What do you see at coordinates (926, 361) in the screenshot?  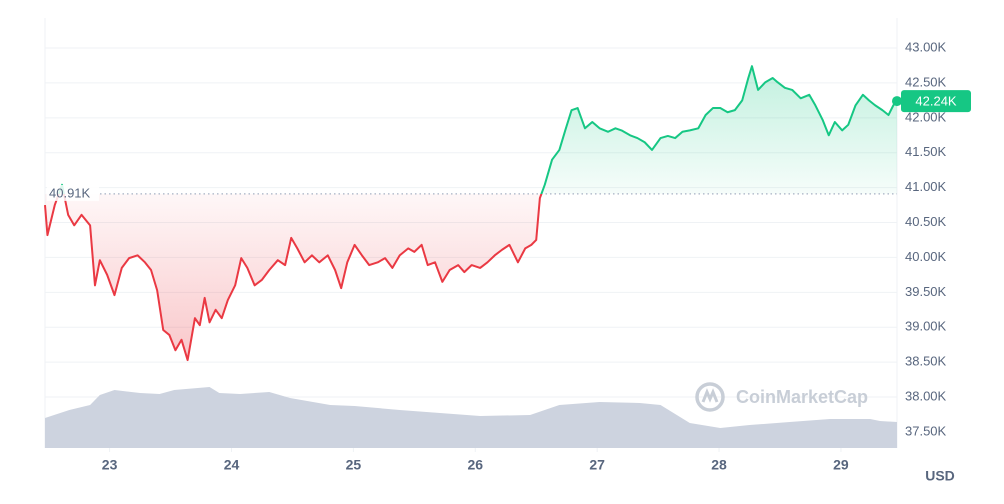 I see `y-tick-label: 38.50K` at bounding box center [926, 361].